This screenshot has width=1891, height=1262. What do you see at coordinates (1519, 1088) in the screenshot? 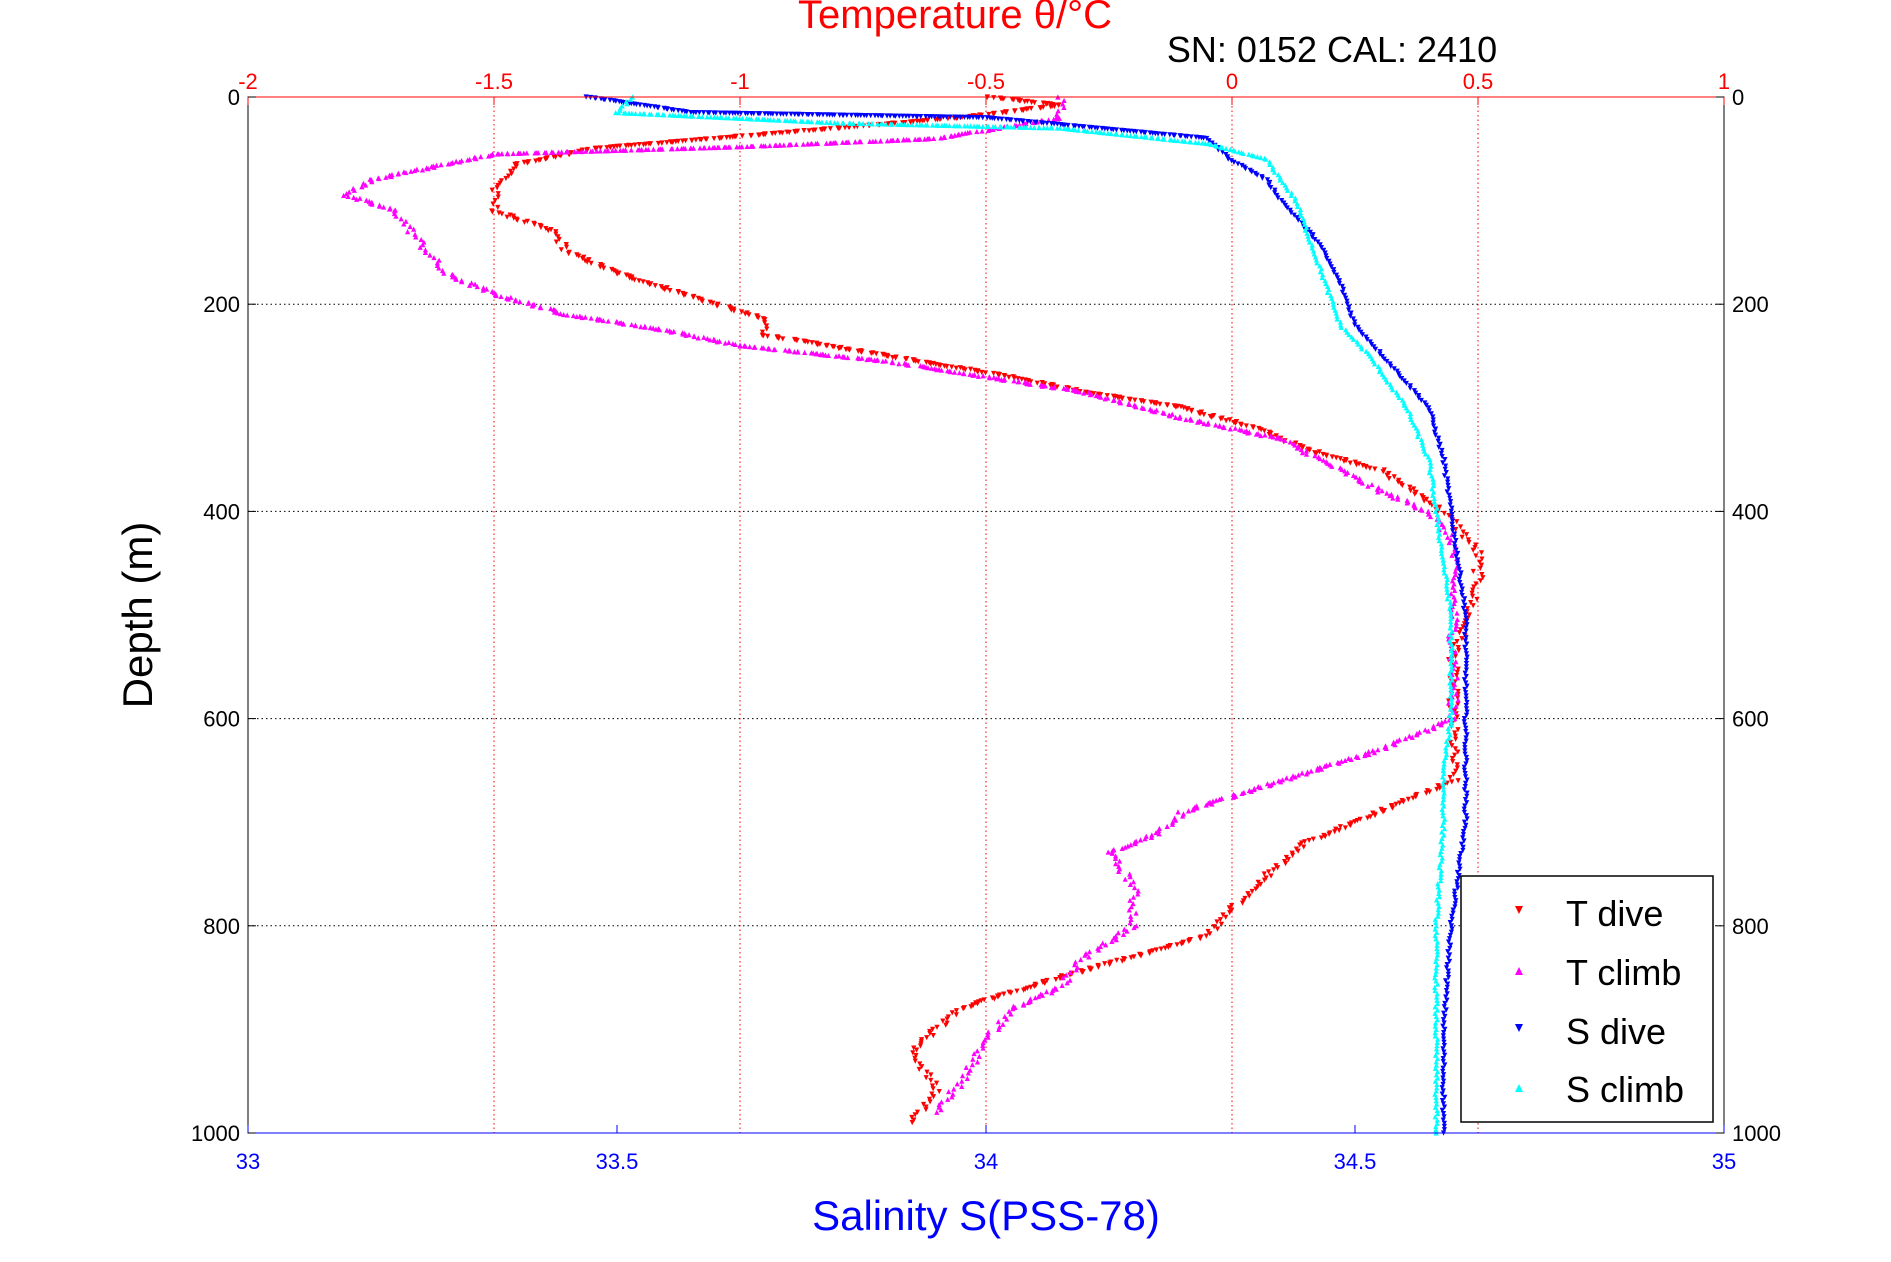
I see `legend-marker-s-climb` at bounding box center [1519, 1088].